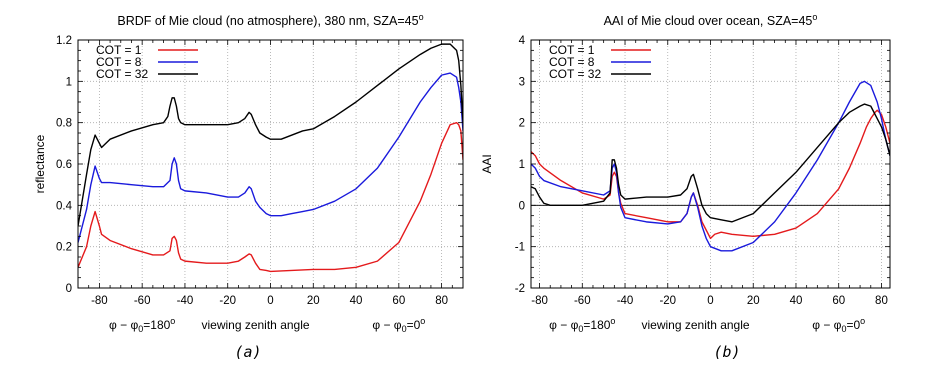  Describe the element at coordinates (520, 248) in the screenshot. I see `y-tick-label-1: -1` at that location.